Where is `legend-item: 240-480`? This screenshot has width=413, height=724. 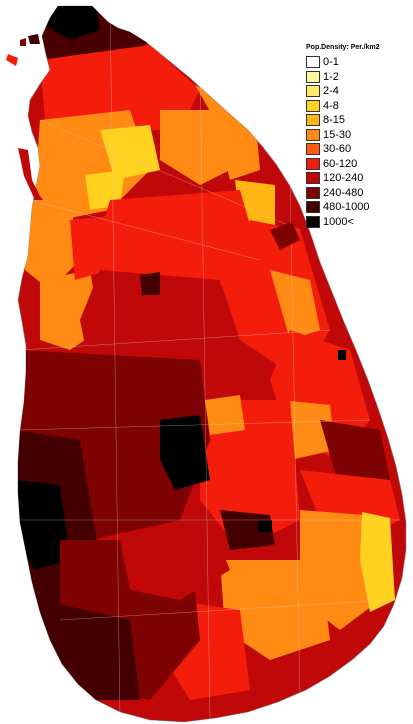 legend-item: 240-480 is located at coordinates (358, 193).